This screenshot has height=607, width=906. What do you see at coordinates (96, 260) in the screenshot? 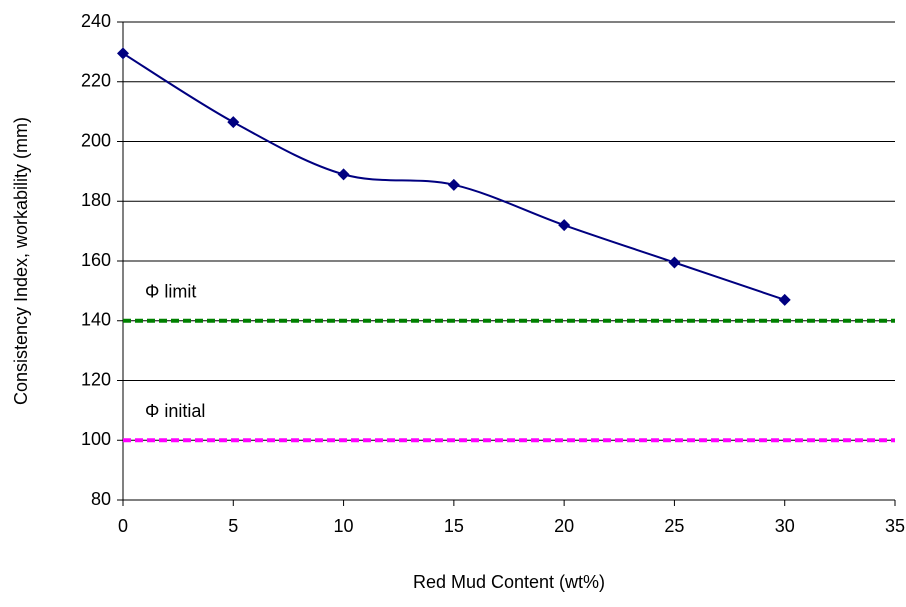
I see `y-tick-label: 160` at bounding box center [96, 260].